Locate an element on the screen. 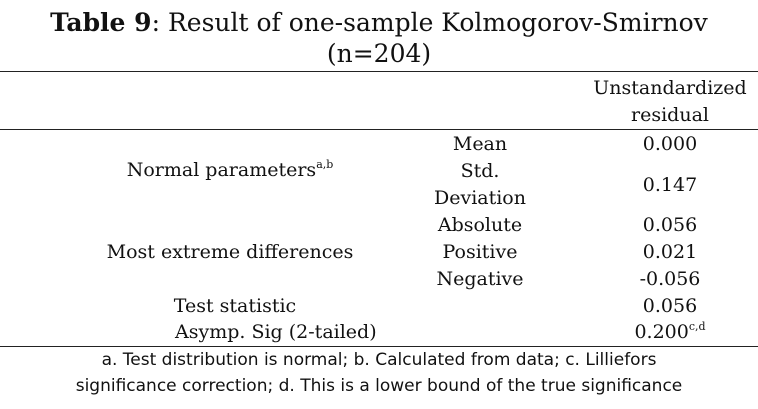  column-header-line2: residual is located at coordinates (670, 115).